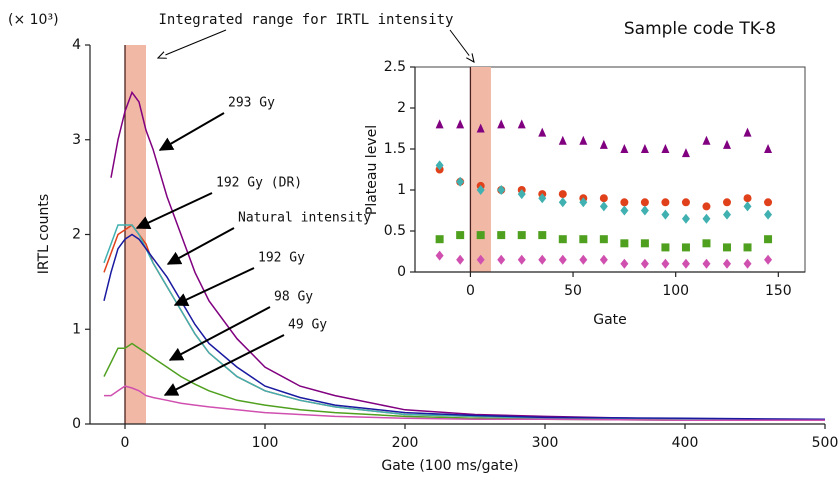  Describe the element at coordinates (304, 218) in the screenshot. I see `series-label: Natural intensity` at that location.